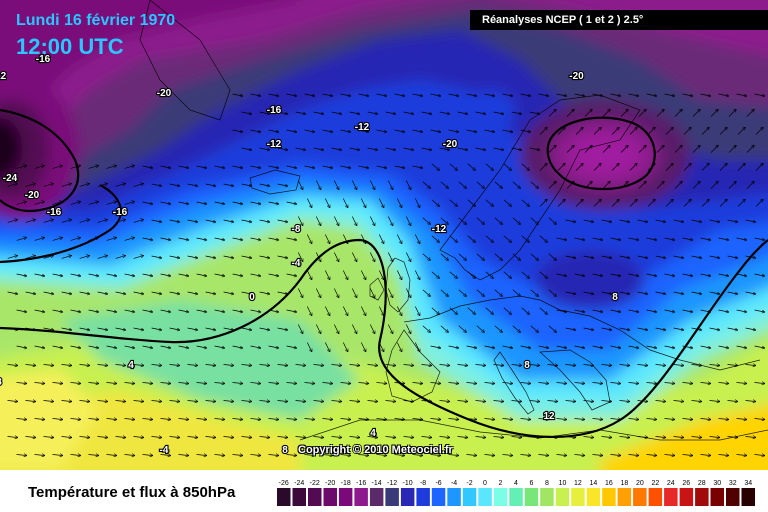 Image resolution: width=768 pixels, height=512 pixels. Describe the element at coordinates (450, 144) in the screenshot. I see `contour-label: -20` at that location.